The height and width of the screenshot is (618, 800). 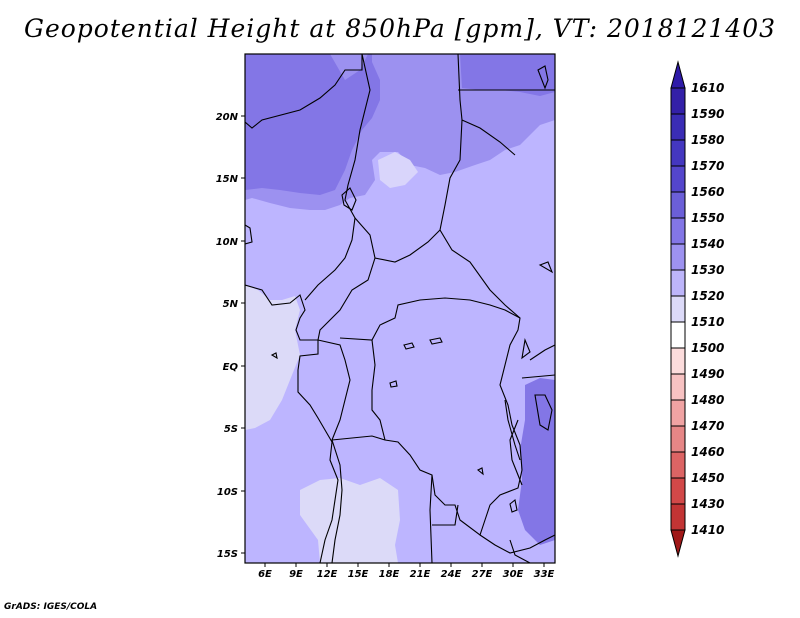 What do you see at coordinates (398, 170) in the screenshot?
I see `field-1520-sahel` at bounding box center [398, 170].